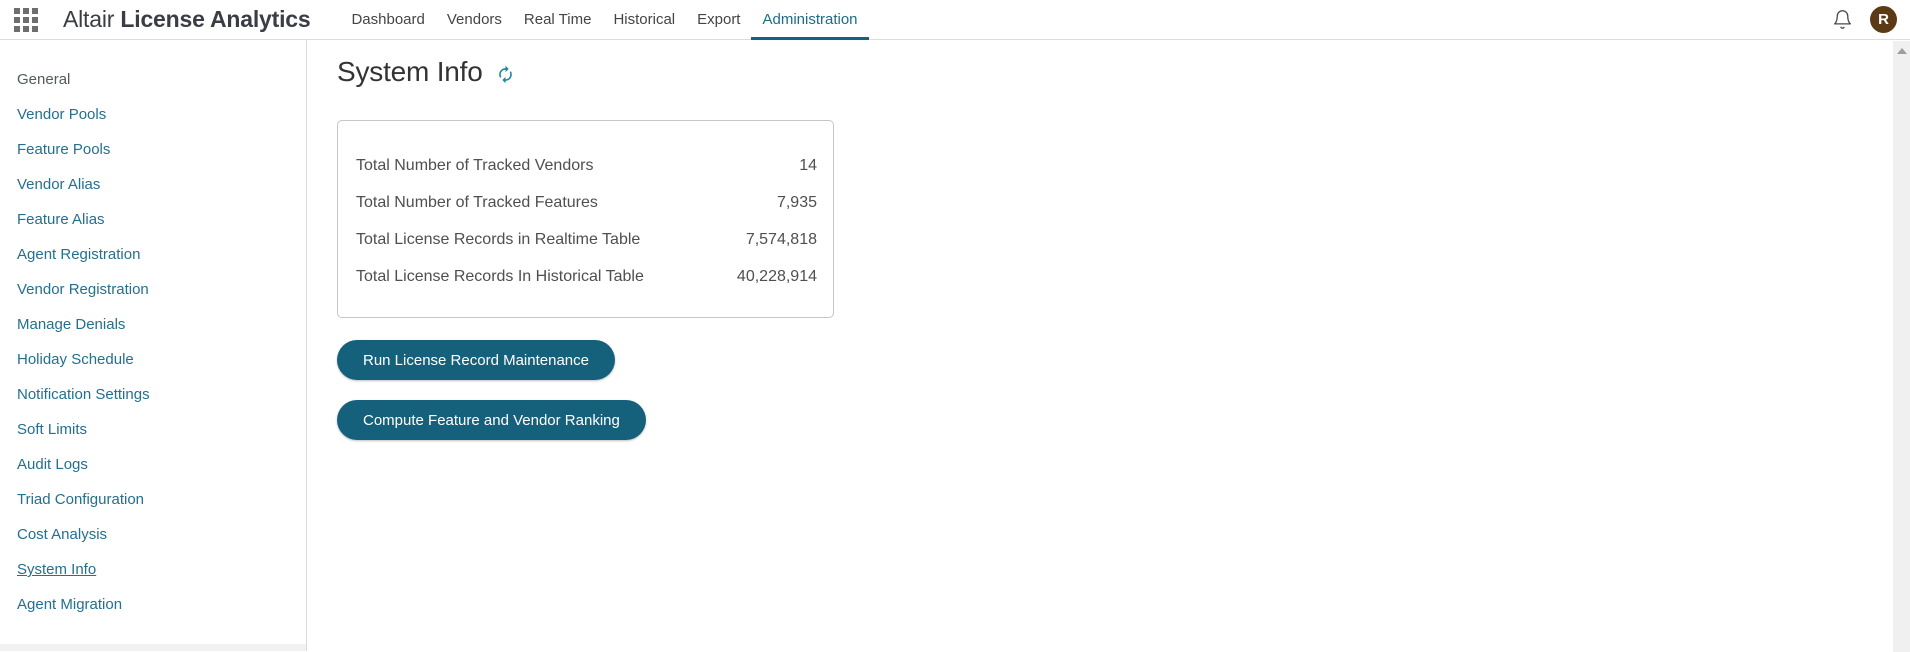 This screenshot has height=652, width=1910. I want to click on nav-tab-dashboard: Dashboard, so click(388, 19).